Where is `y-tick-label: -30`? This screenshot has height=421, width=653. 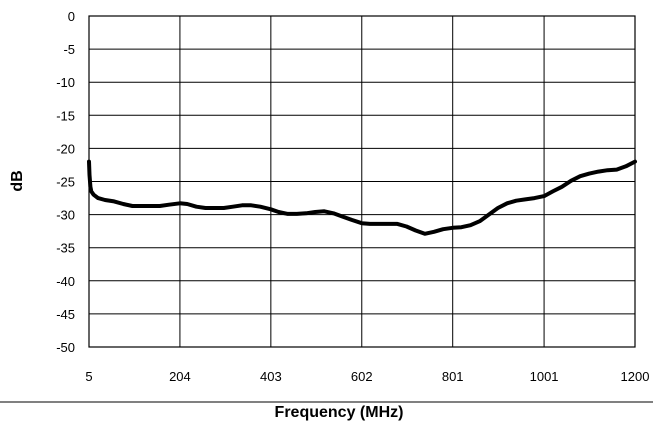
y-tick-label: -30 is located at coordinates (65, 215).